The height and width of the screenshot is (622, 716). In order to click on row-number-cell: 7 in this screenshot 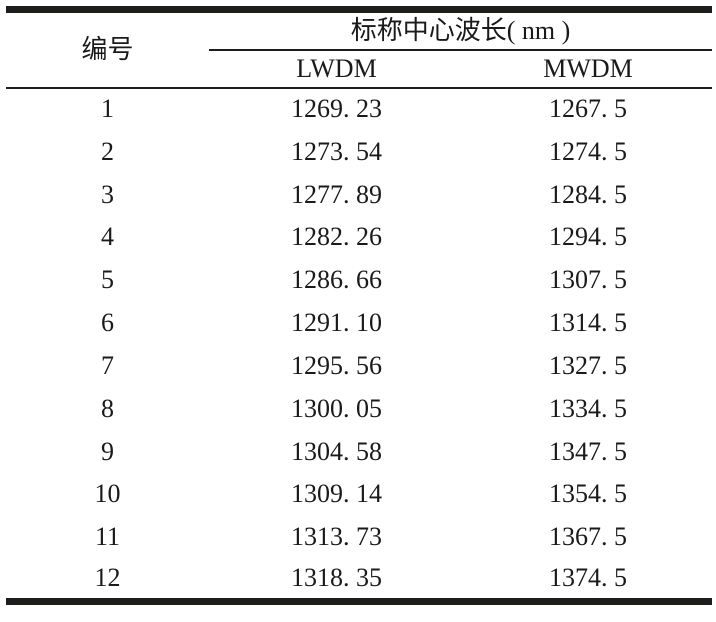, I will do `click(107, 365)`.